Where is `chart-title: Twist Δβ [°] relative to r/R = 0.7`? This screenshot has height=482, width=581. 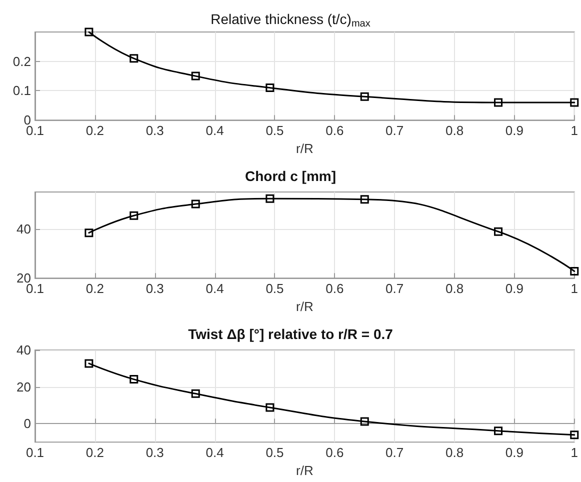 chart-title: Twist Δβ [°] relative to r/R = 0.7 is located at coordinates (291, 334).